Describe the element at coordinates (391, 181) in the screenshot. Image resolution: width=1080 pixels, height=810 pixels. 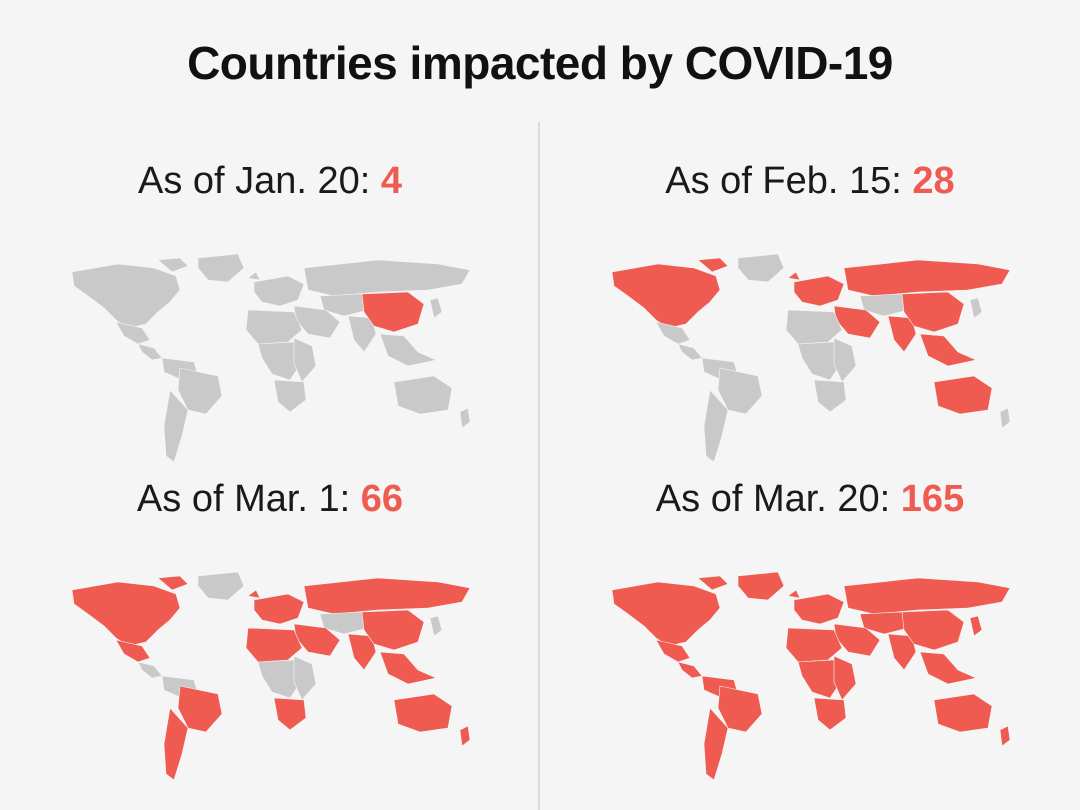
I see `count-value: 4` at that location.